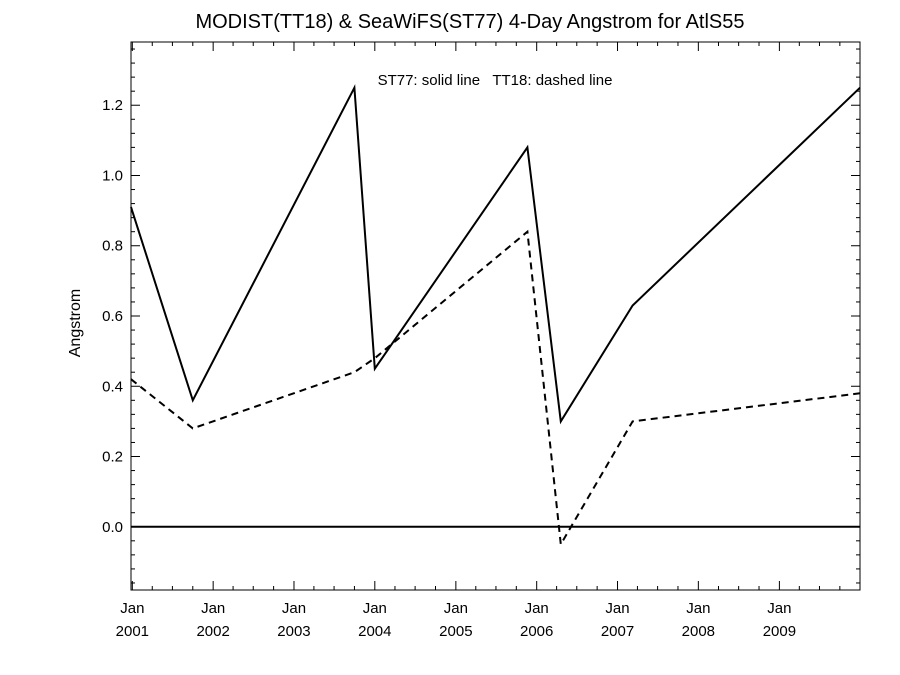  Describe the element at coordinates (112, 527) in the screenshot. I see `y-tick-label: 0.0` at that location.